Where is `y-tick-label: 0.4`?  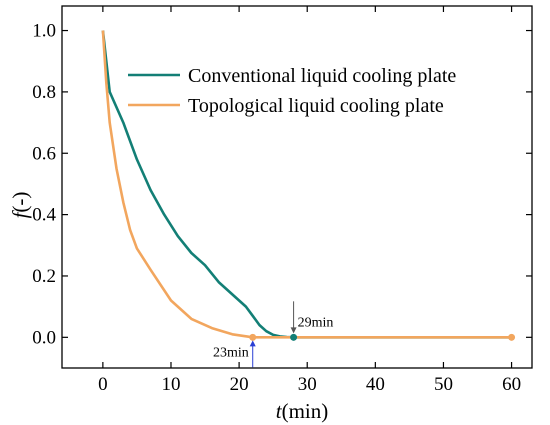
y-tick-label: 0.4 is located at coordinates (44, 215).